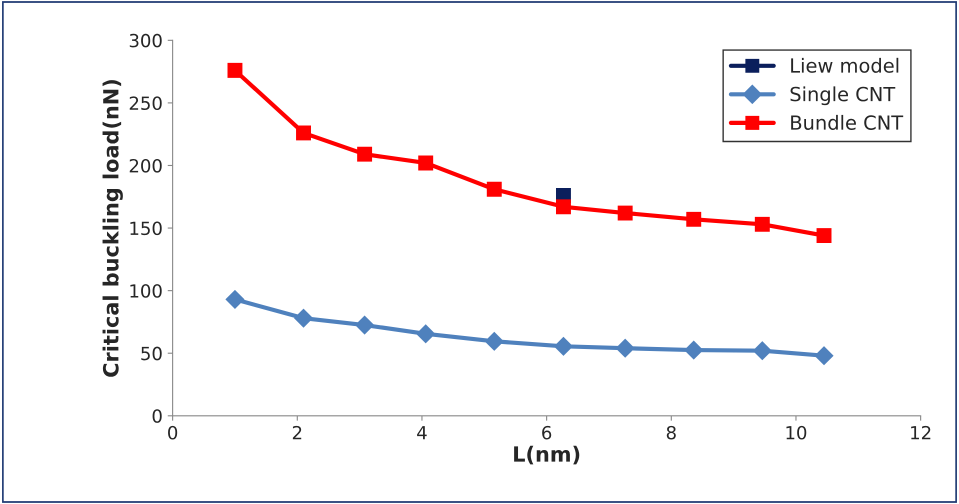 The width and height of the screenshot is (959, 504). Describe the element at coordinates (112, 228) in the screenshot. I see `y-axis-title: Critical buckling load(nN)` at that location.